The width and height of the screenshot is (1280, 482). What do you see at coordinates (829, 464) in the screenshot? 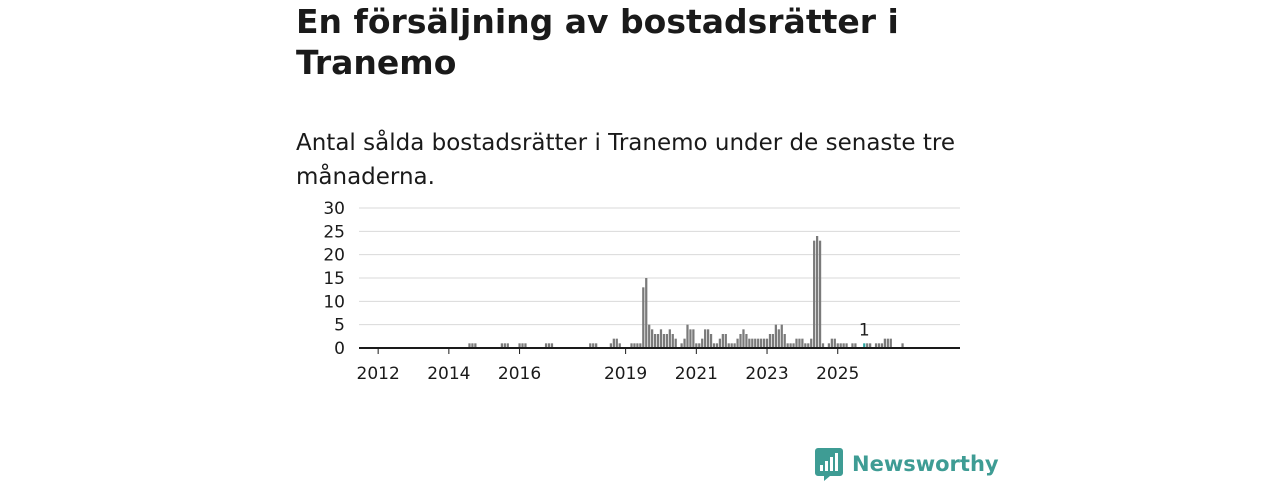
I see `newsworthy-logo-icon` at bounding box center [829, 464].